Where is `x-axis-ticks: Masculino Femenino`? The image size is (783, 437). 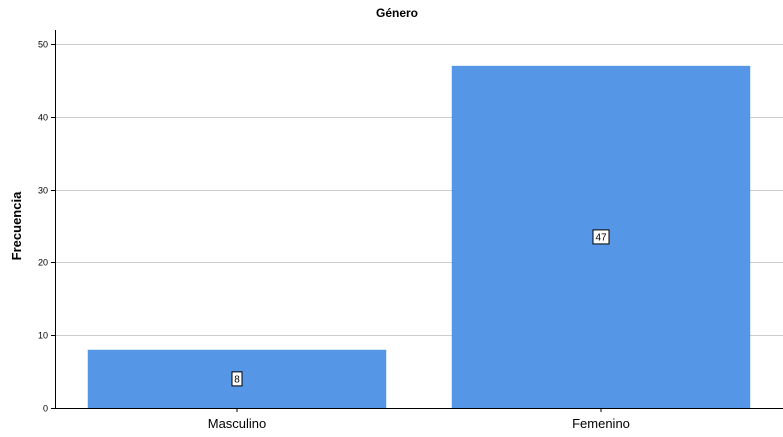
x-axis-ticks: Masculino Femenino is located at coordinates (419, 419).